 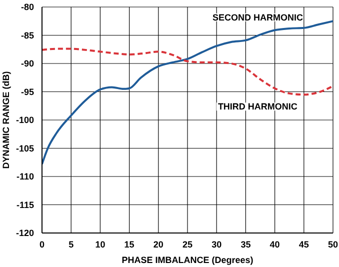 What do you see at coordinates (27, 35) in the screenshot?
I see `y-tick-label: -85` at bounding box center [27, 35].